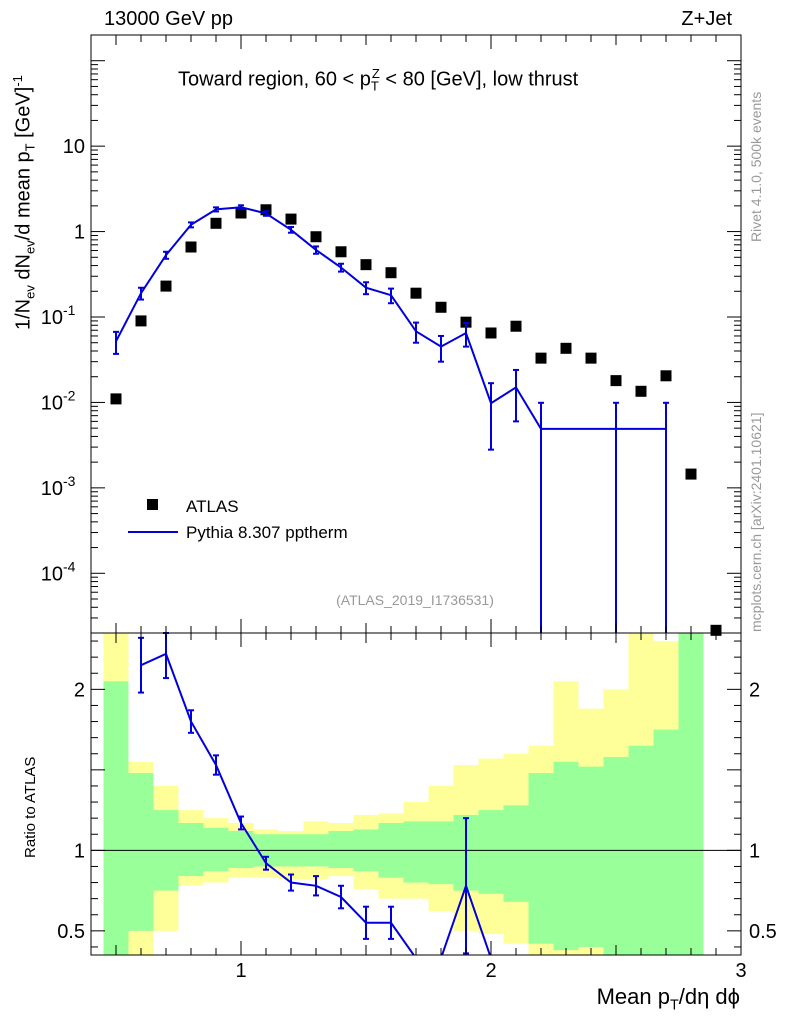  What do you see at coordinates (754, 690) in the screenshot?
I see `ratio-y-tick-label-right: 2` at bounding box center [754, 690].